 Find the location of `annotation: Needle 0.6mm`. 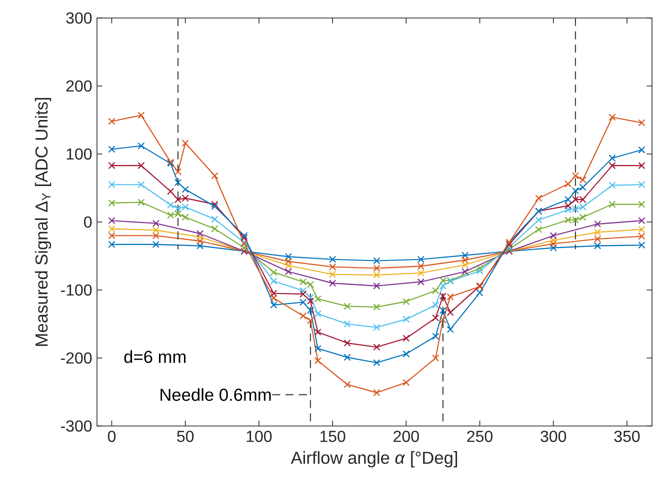

annotation: Needle 0.6mm is located at coordinates (215, 394).